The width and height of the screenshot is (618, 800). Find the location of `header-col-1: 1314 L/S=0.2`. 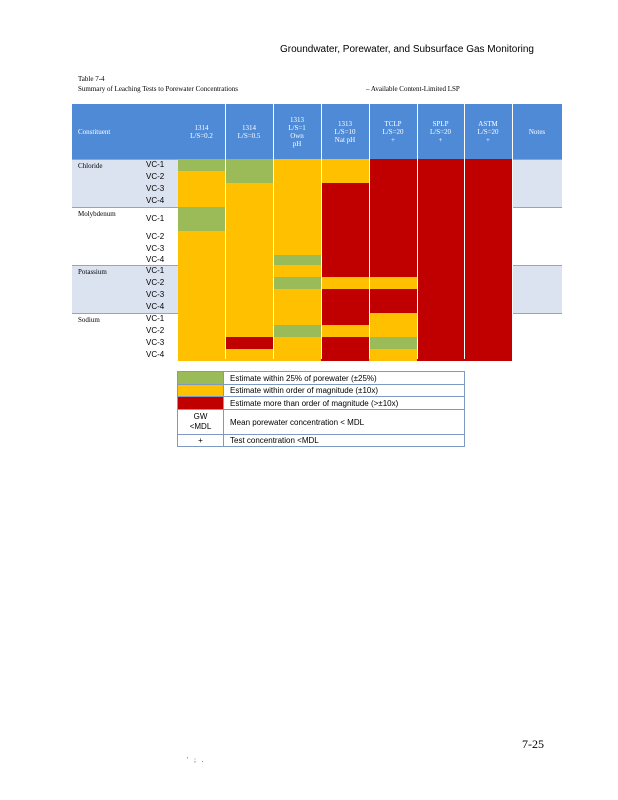

header-col-1: 1314 L/S=0.2 is located at coordinates (201, 131).